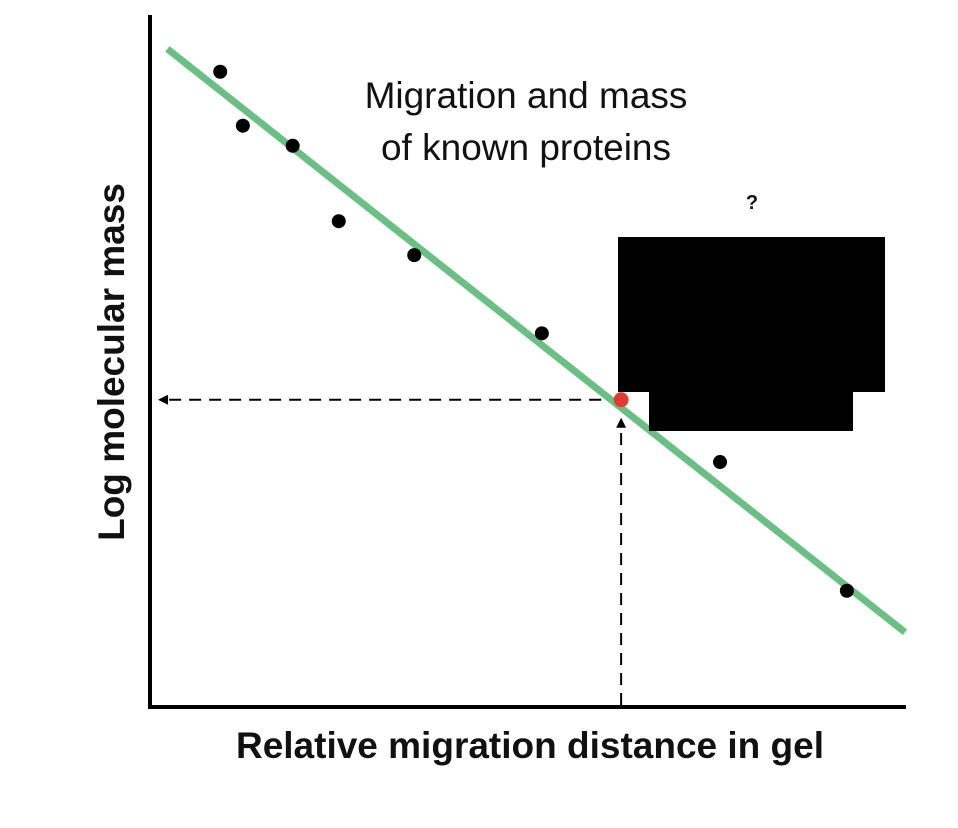  Describe the element at coordinates (526, 95) in the screenshot. I see `chart-title-line1: Migration and mass` at that location.